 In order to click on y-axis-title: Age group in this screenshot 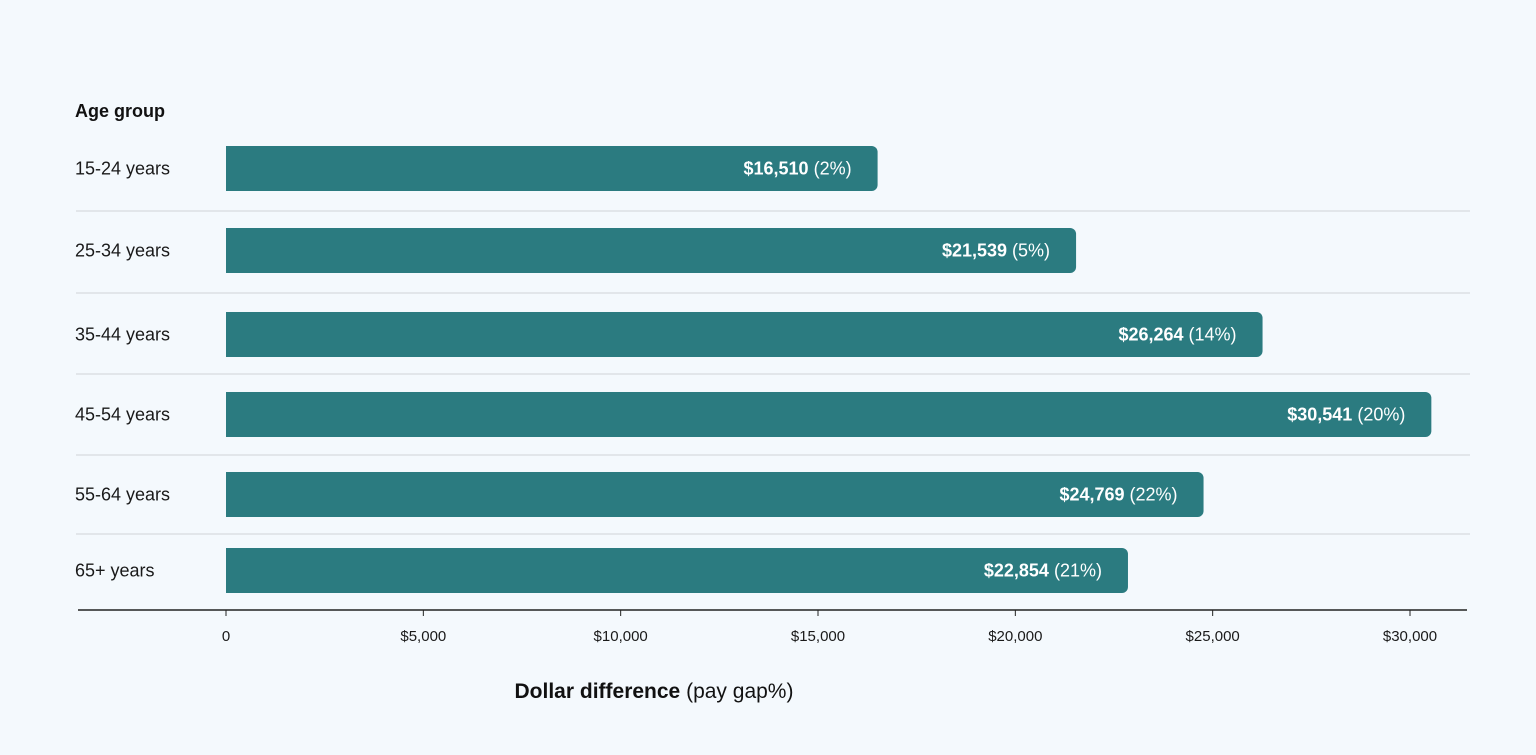, I will do `click(120, 111)`.